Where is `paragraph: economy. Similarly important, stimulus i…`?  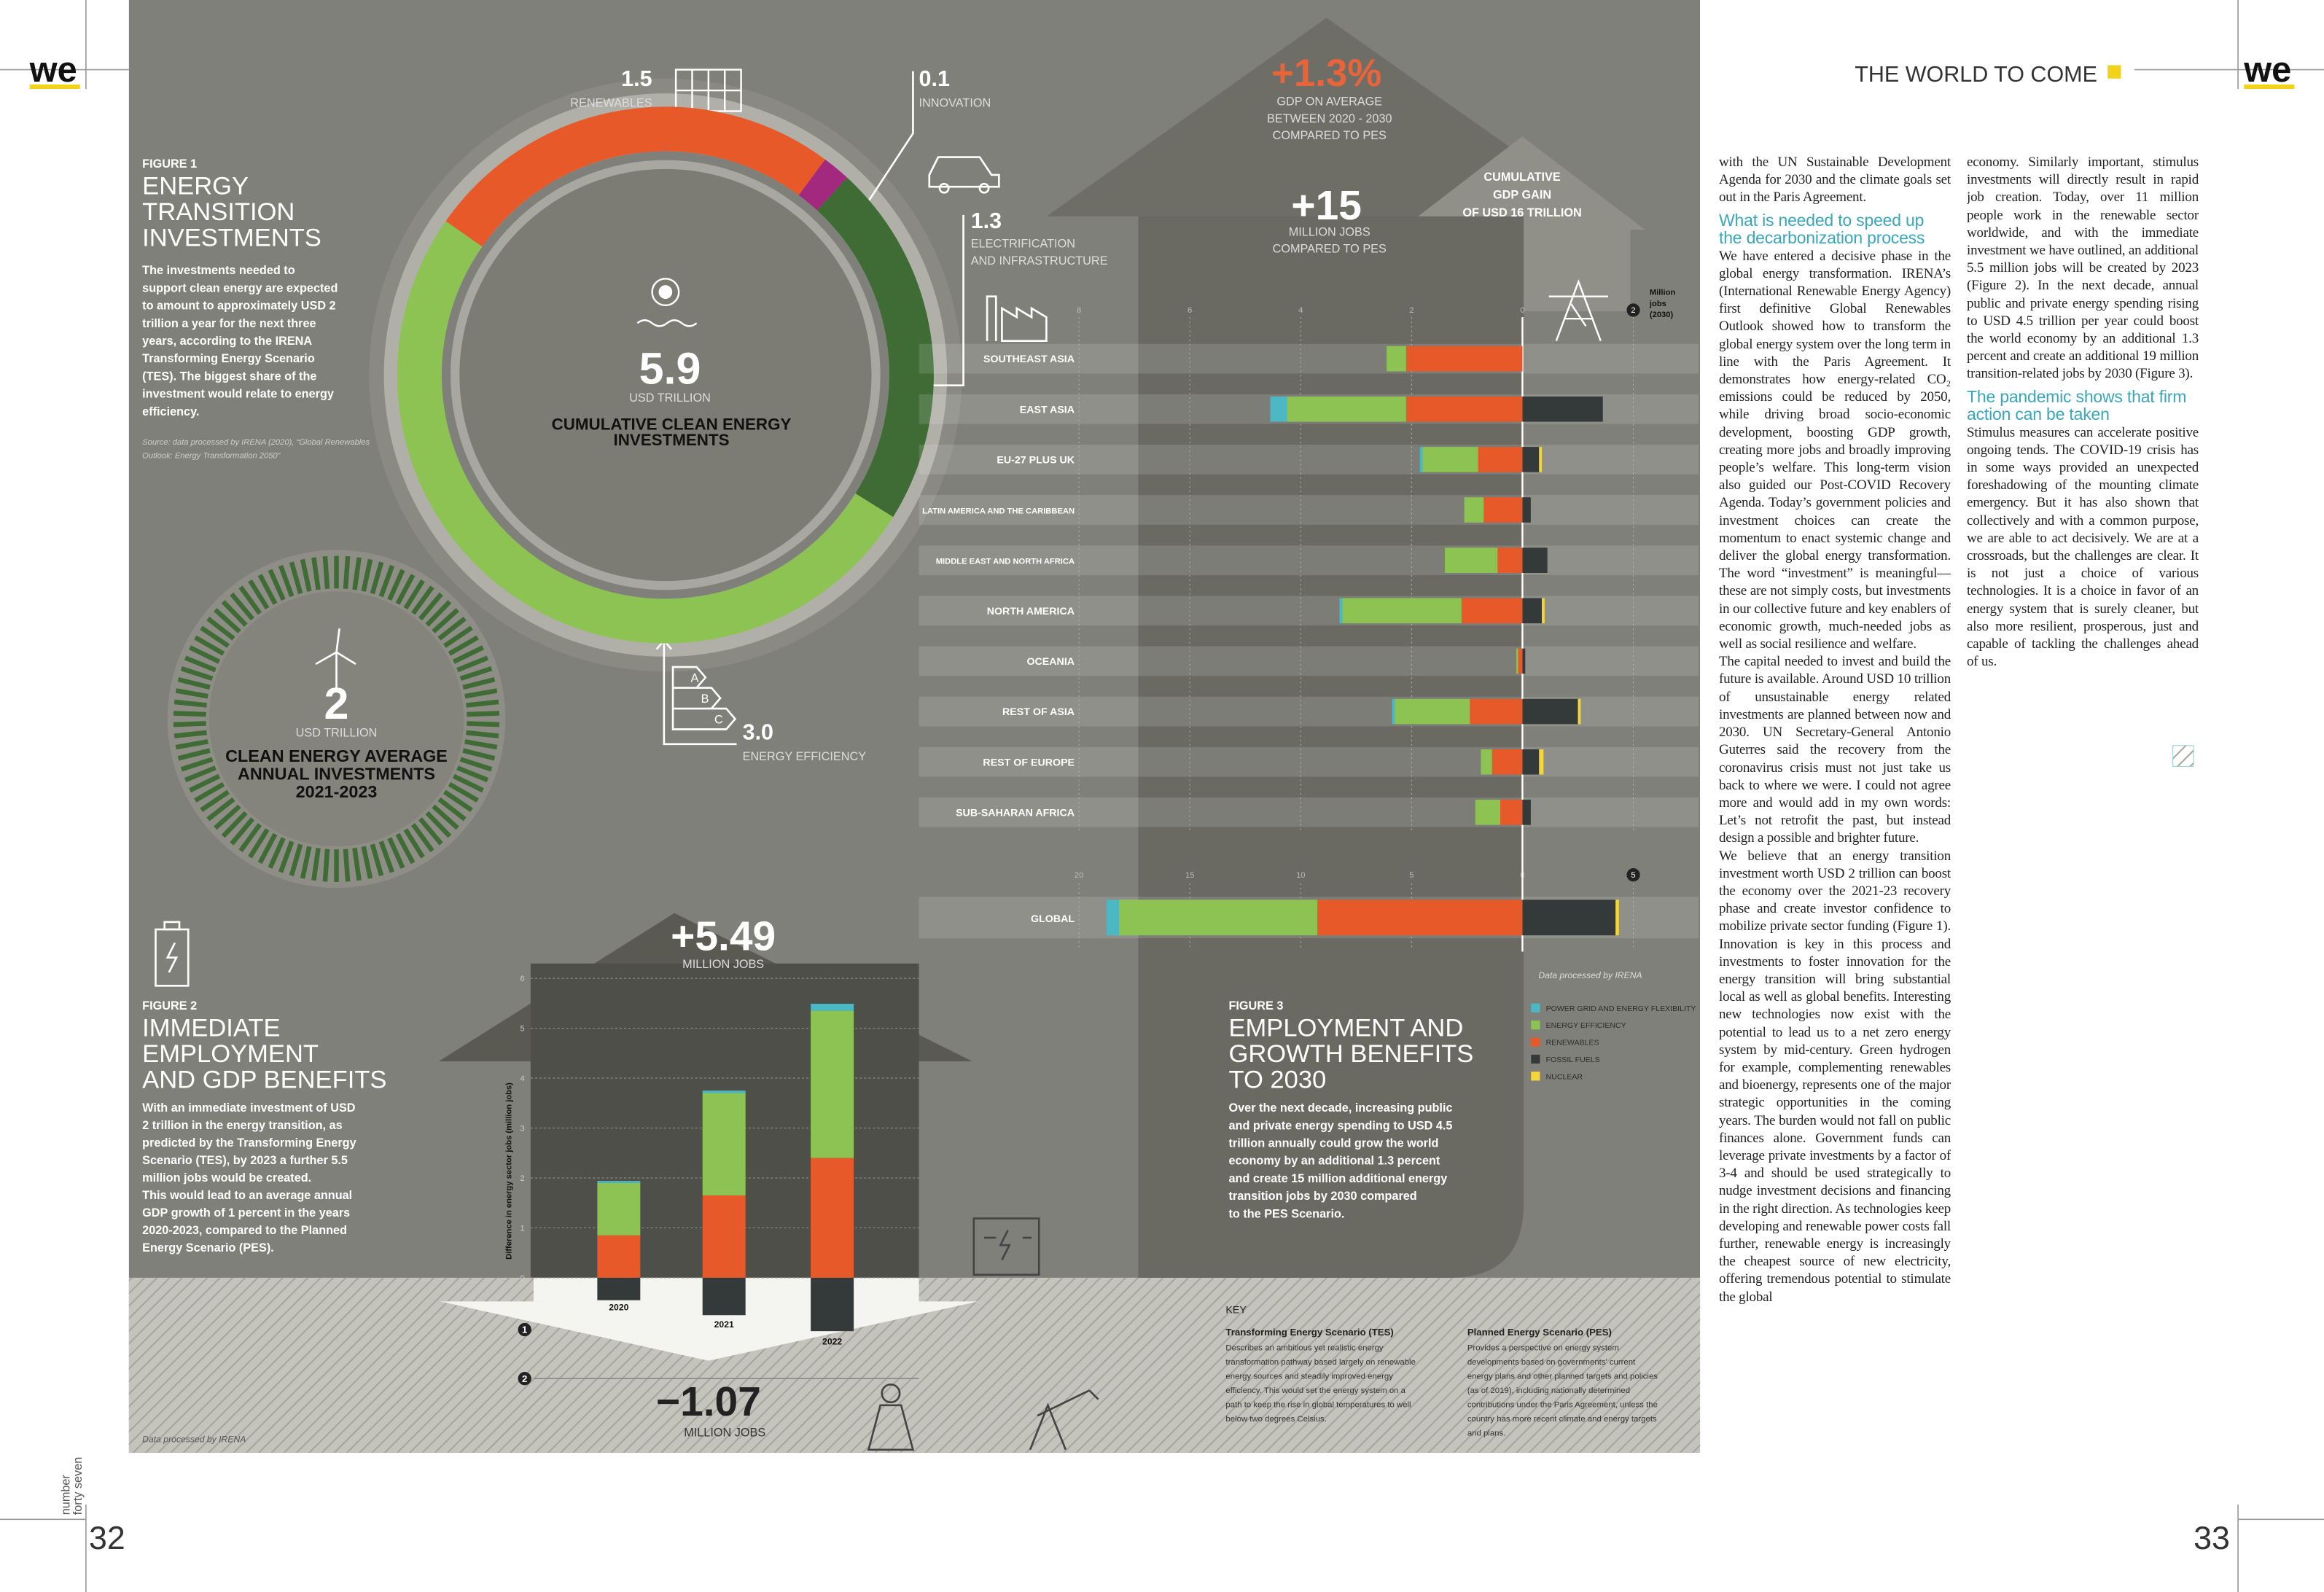 paragraph: economy. Similarly important, stimulus i… is located at coordinates (2083, 268).